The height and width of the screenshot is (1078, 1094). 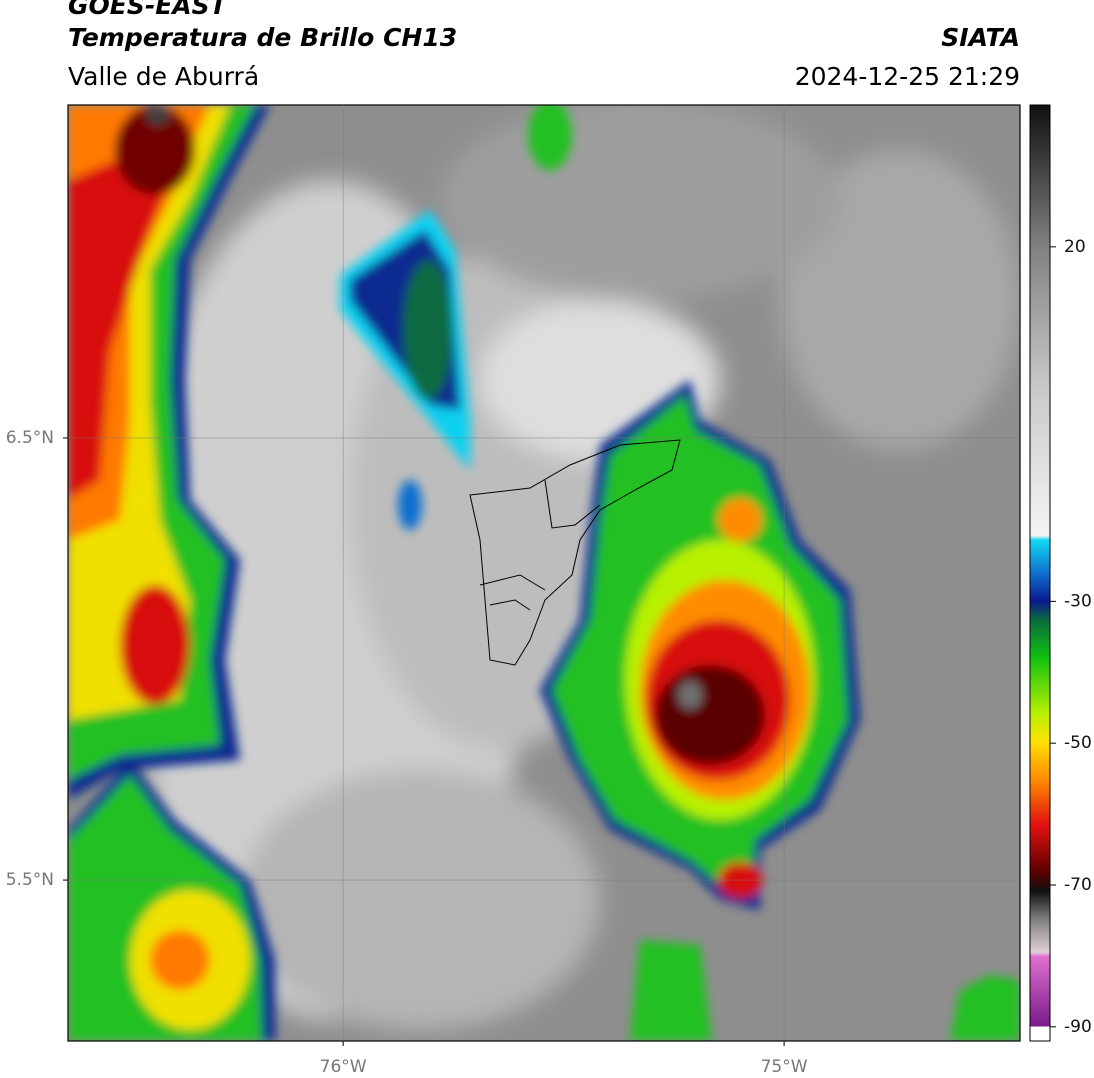 I want to click on colorbar-tick-label: -90, so click(x=1078, y=1027).